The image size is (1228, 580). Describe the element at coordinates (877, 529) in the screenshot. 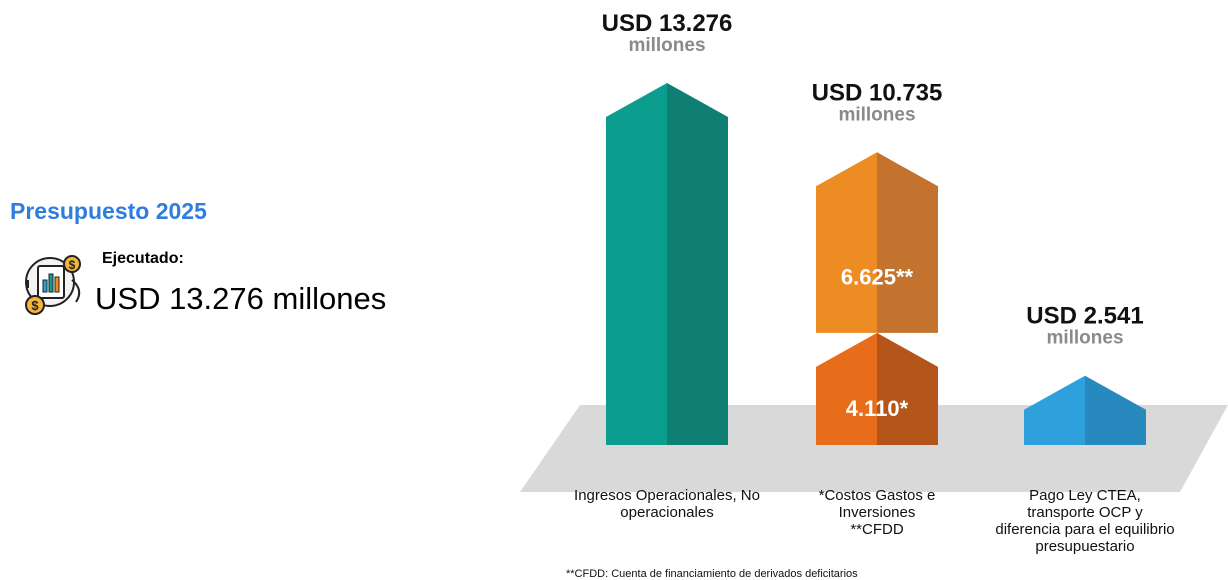

I see `category-label-1-line-2: **CFDD` at that location.